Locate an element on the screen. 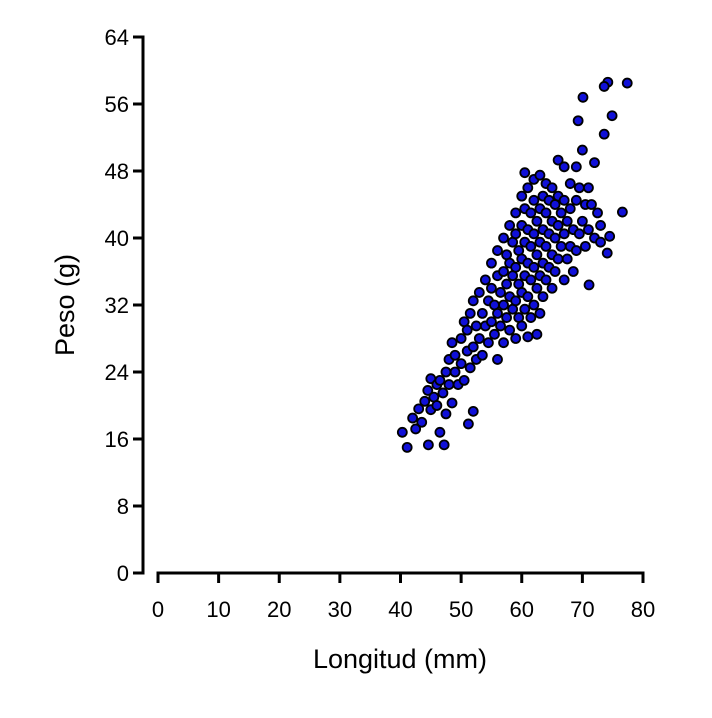 Image resolution: width=712 pixels, height=718 pixels. y-tick-label: 16 is located at coordinates (117, 439).